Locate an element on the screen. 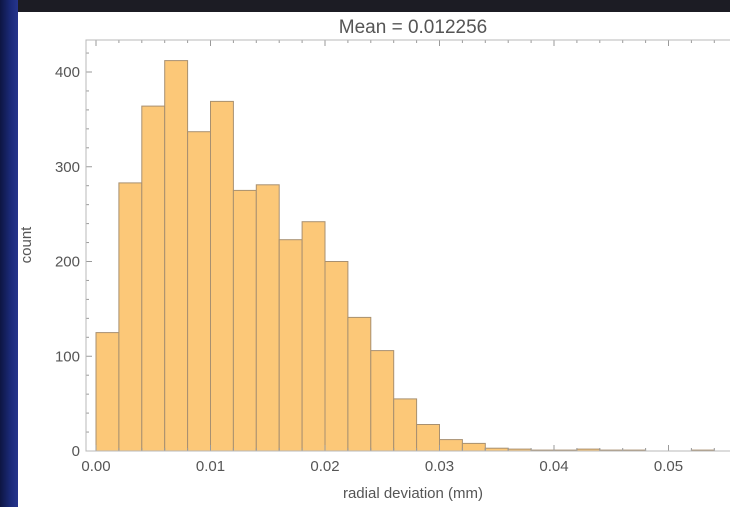  y-tick-label: 100 is located at coordinates (67, 356).